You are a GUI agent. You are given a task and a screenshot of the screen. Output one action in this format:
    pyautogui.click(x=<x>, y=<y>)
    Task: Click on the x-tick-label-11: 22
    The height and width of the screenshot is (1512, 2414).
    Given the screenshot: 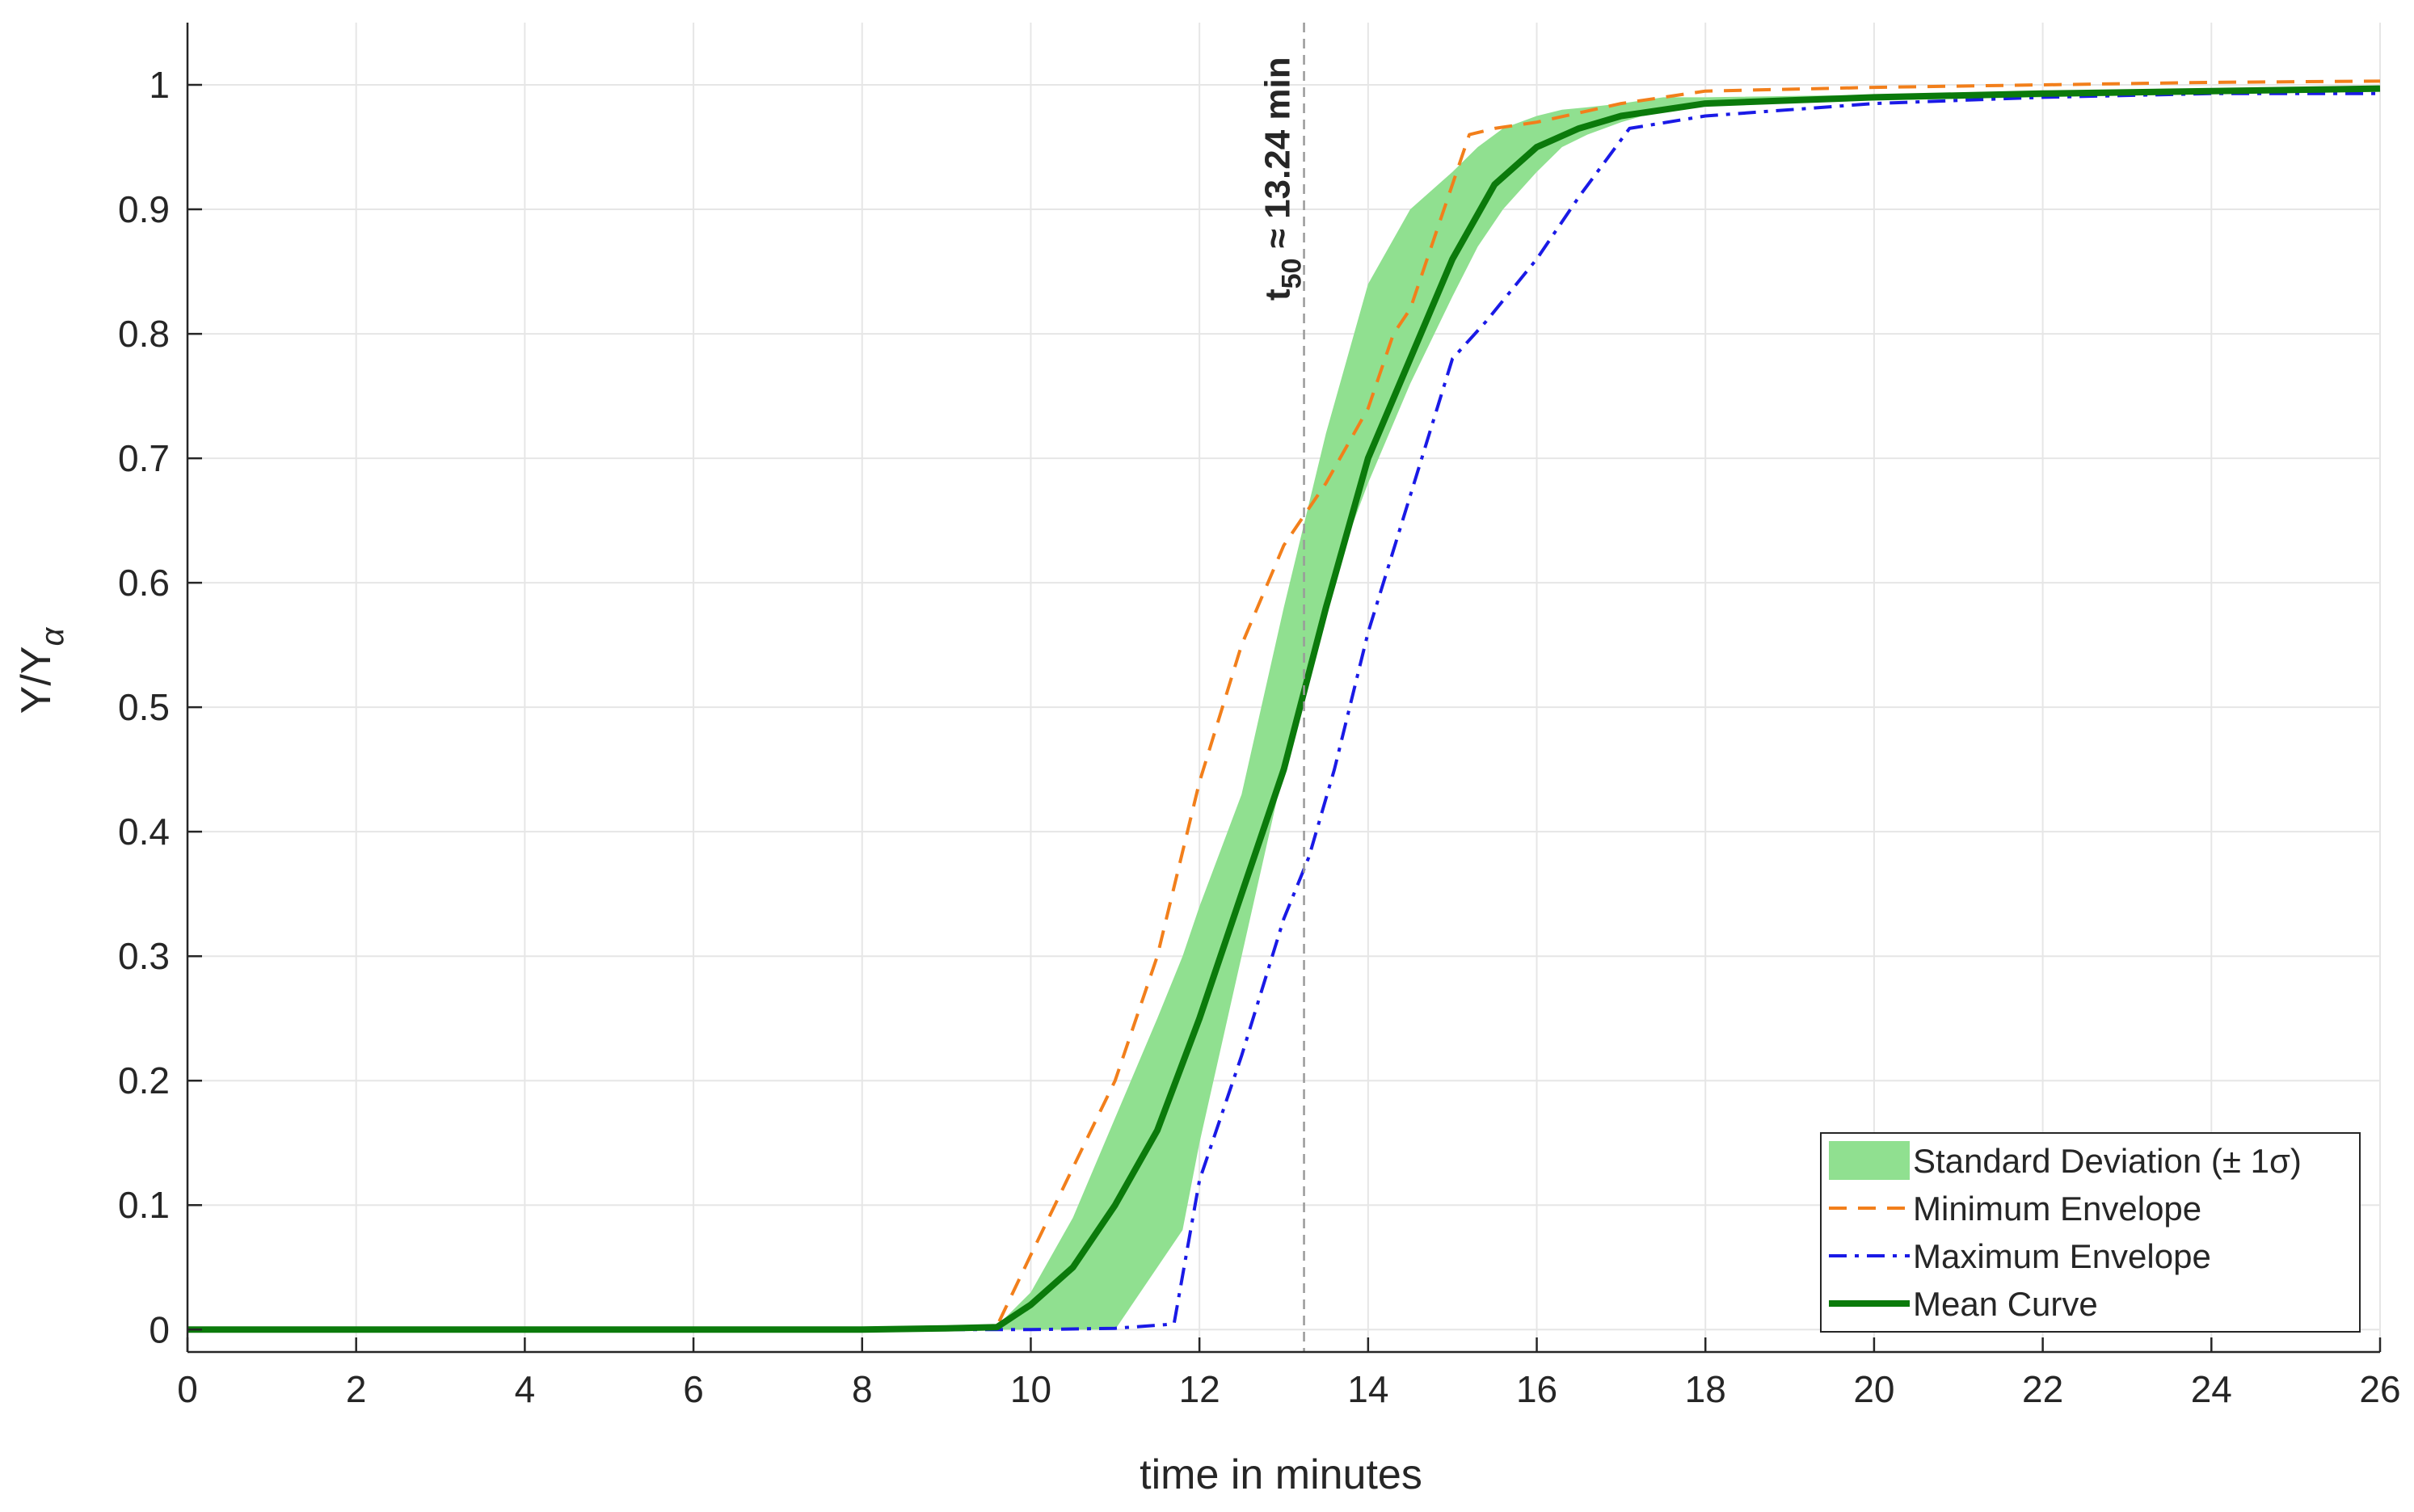 What is the action you would take?
    pyautogui.click(x=2043, y=1389)
    